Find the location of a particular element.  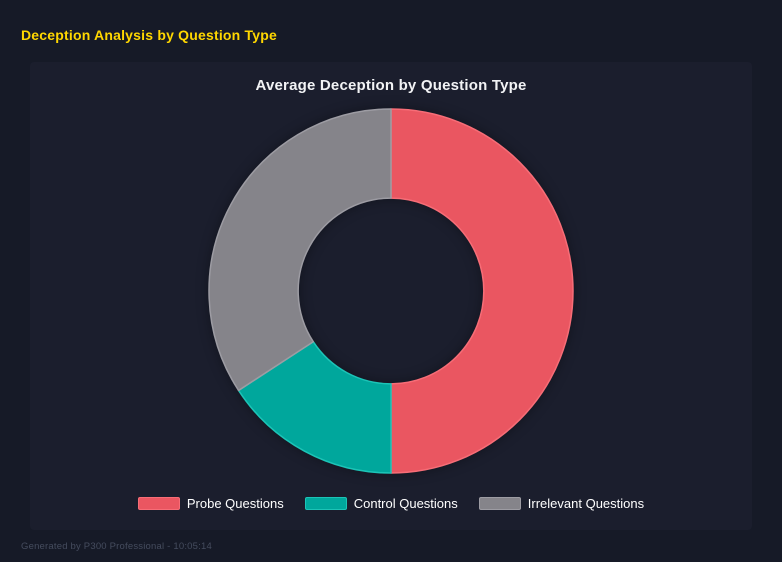

legend-label: Probe Questions is located at coordinates (235, 503).